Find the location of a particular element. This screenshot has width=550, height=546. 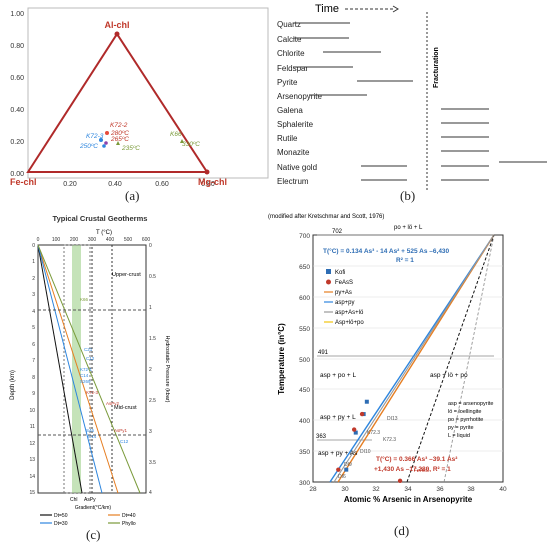

pressure-tick: 4 is located at coordinates (150, 493).